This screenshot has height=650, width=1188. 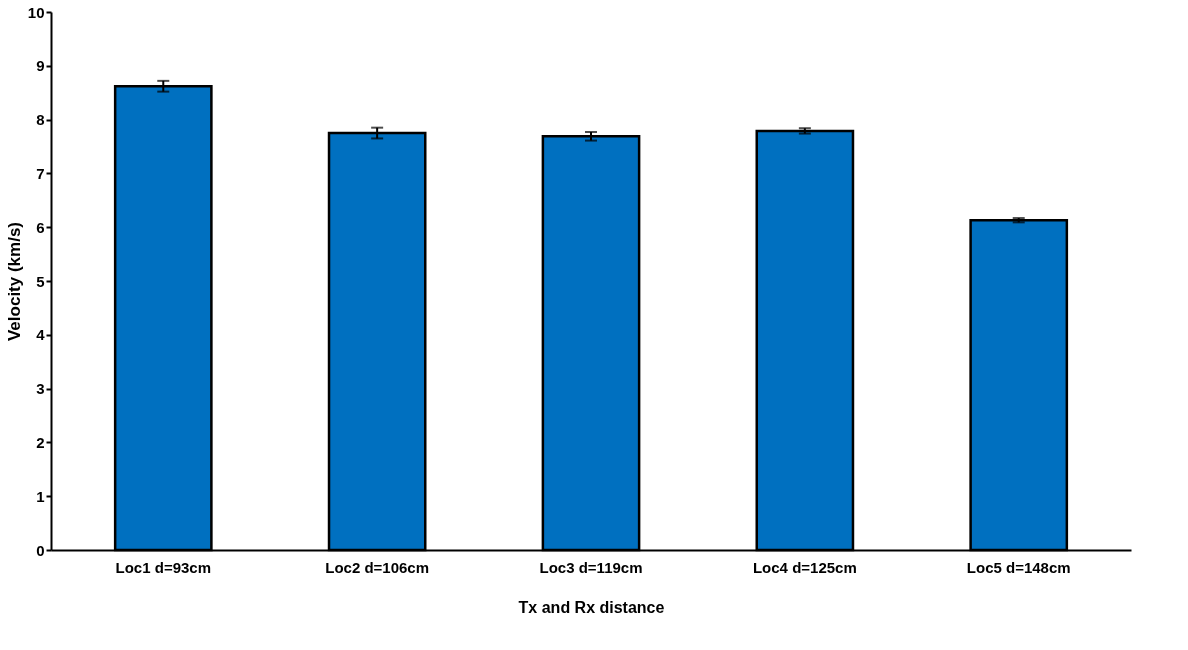 What do you see at coordinates (377, 567) in the screenshot?
I see `x-tick-label: Loc2 d=106cm` at bounding box center [377, 567].